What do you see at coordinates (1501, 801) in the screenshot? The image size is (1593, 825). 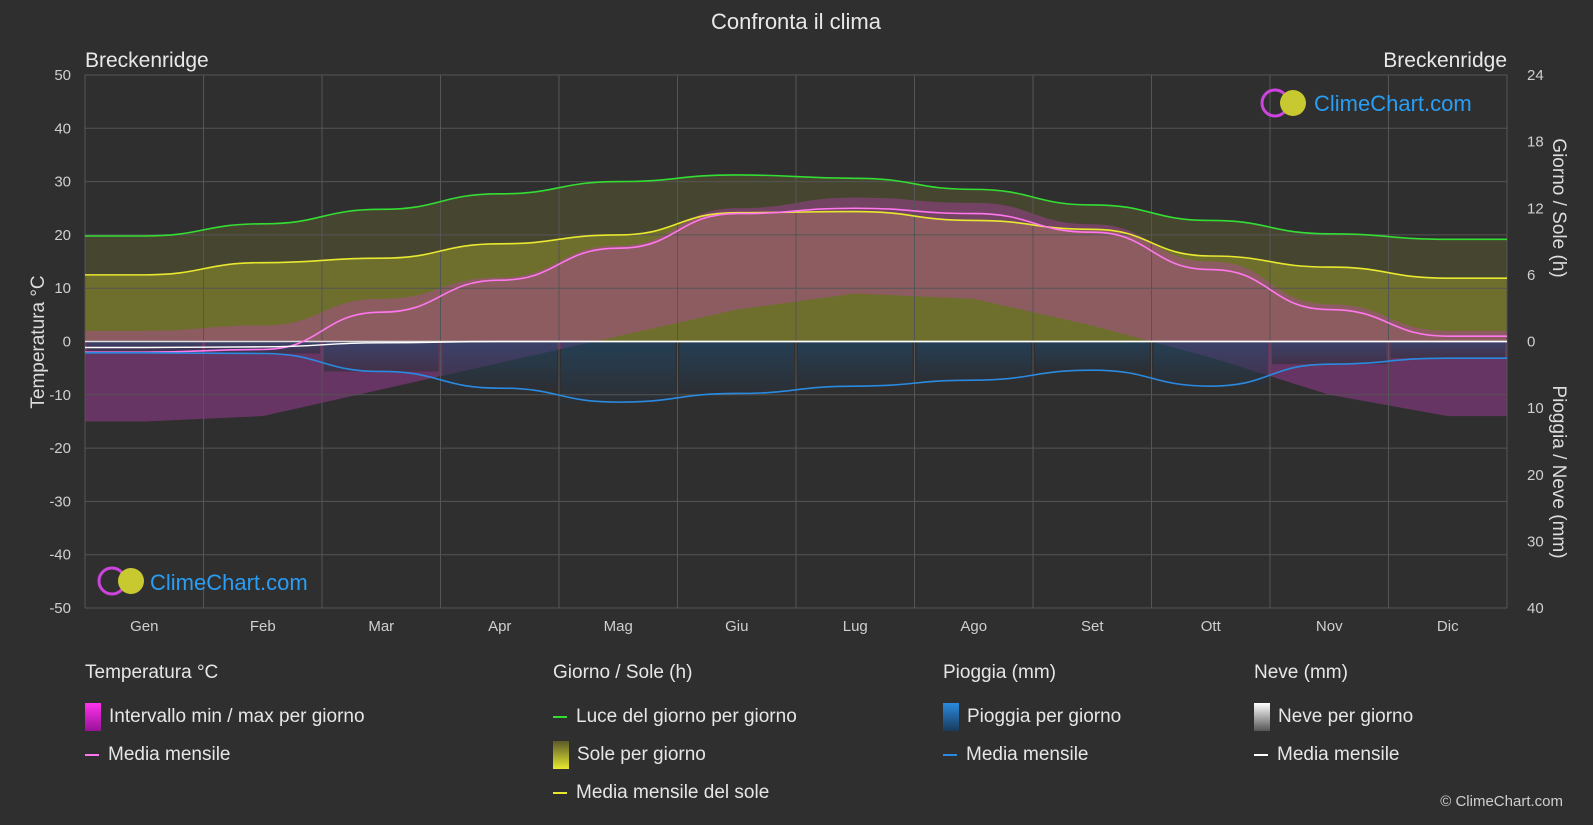 I see `copyright: © ClimeChart.com` at bounding box center [1501, 801].